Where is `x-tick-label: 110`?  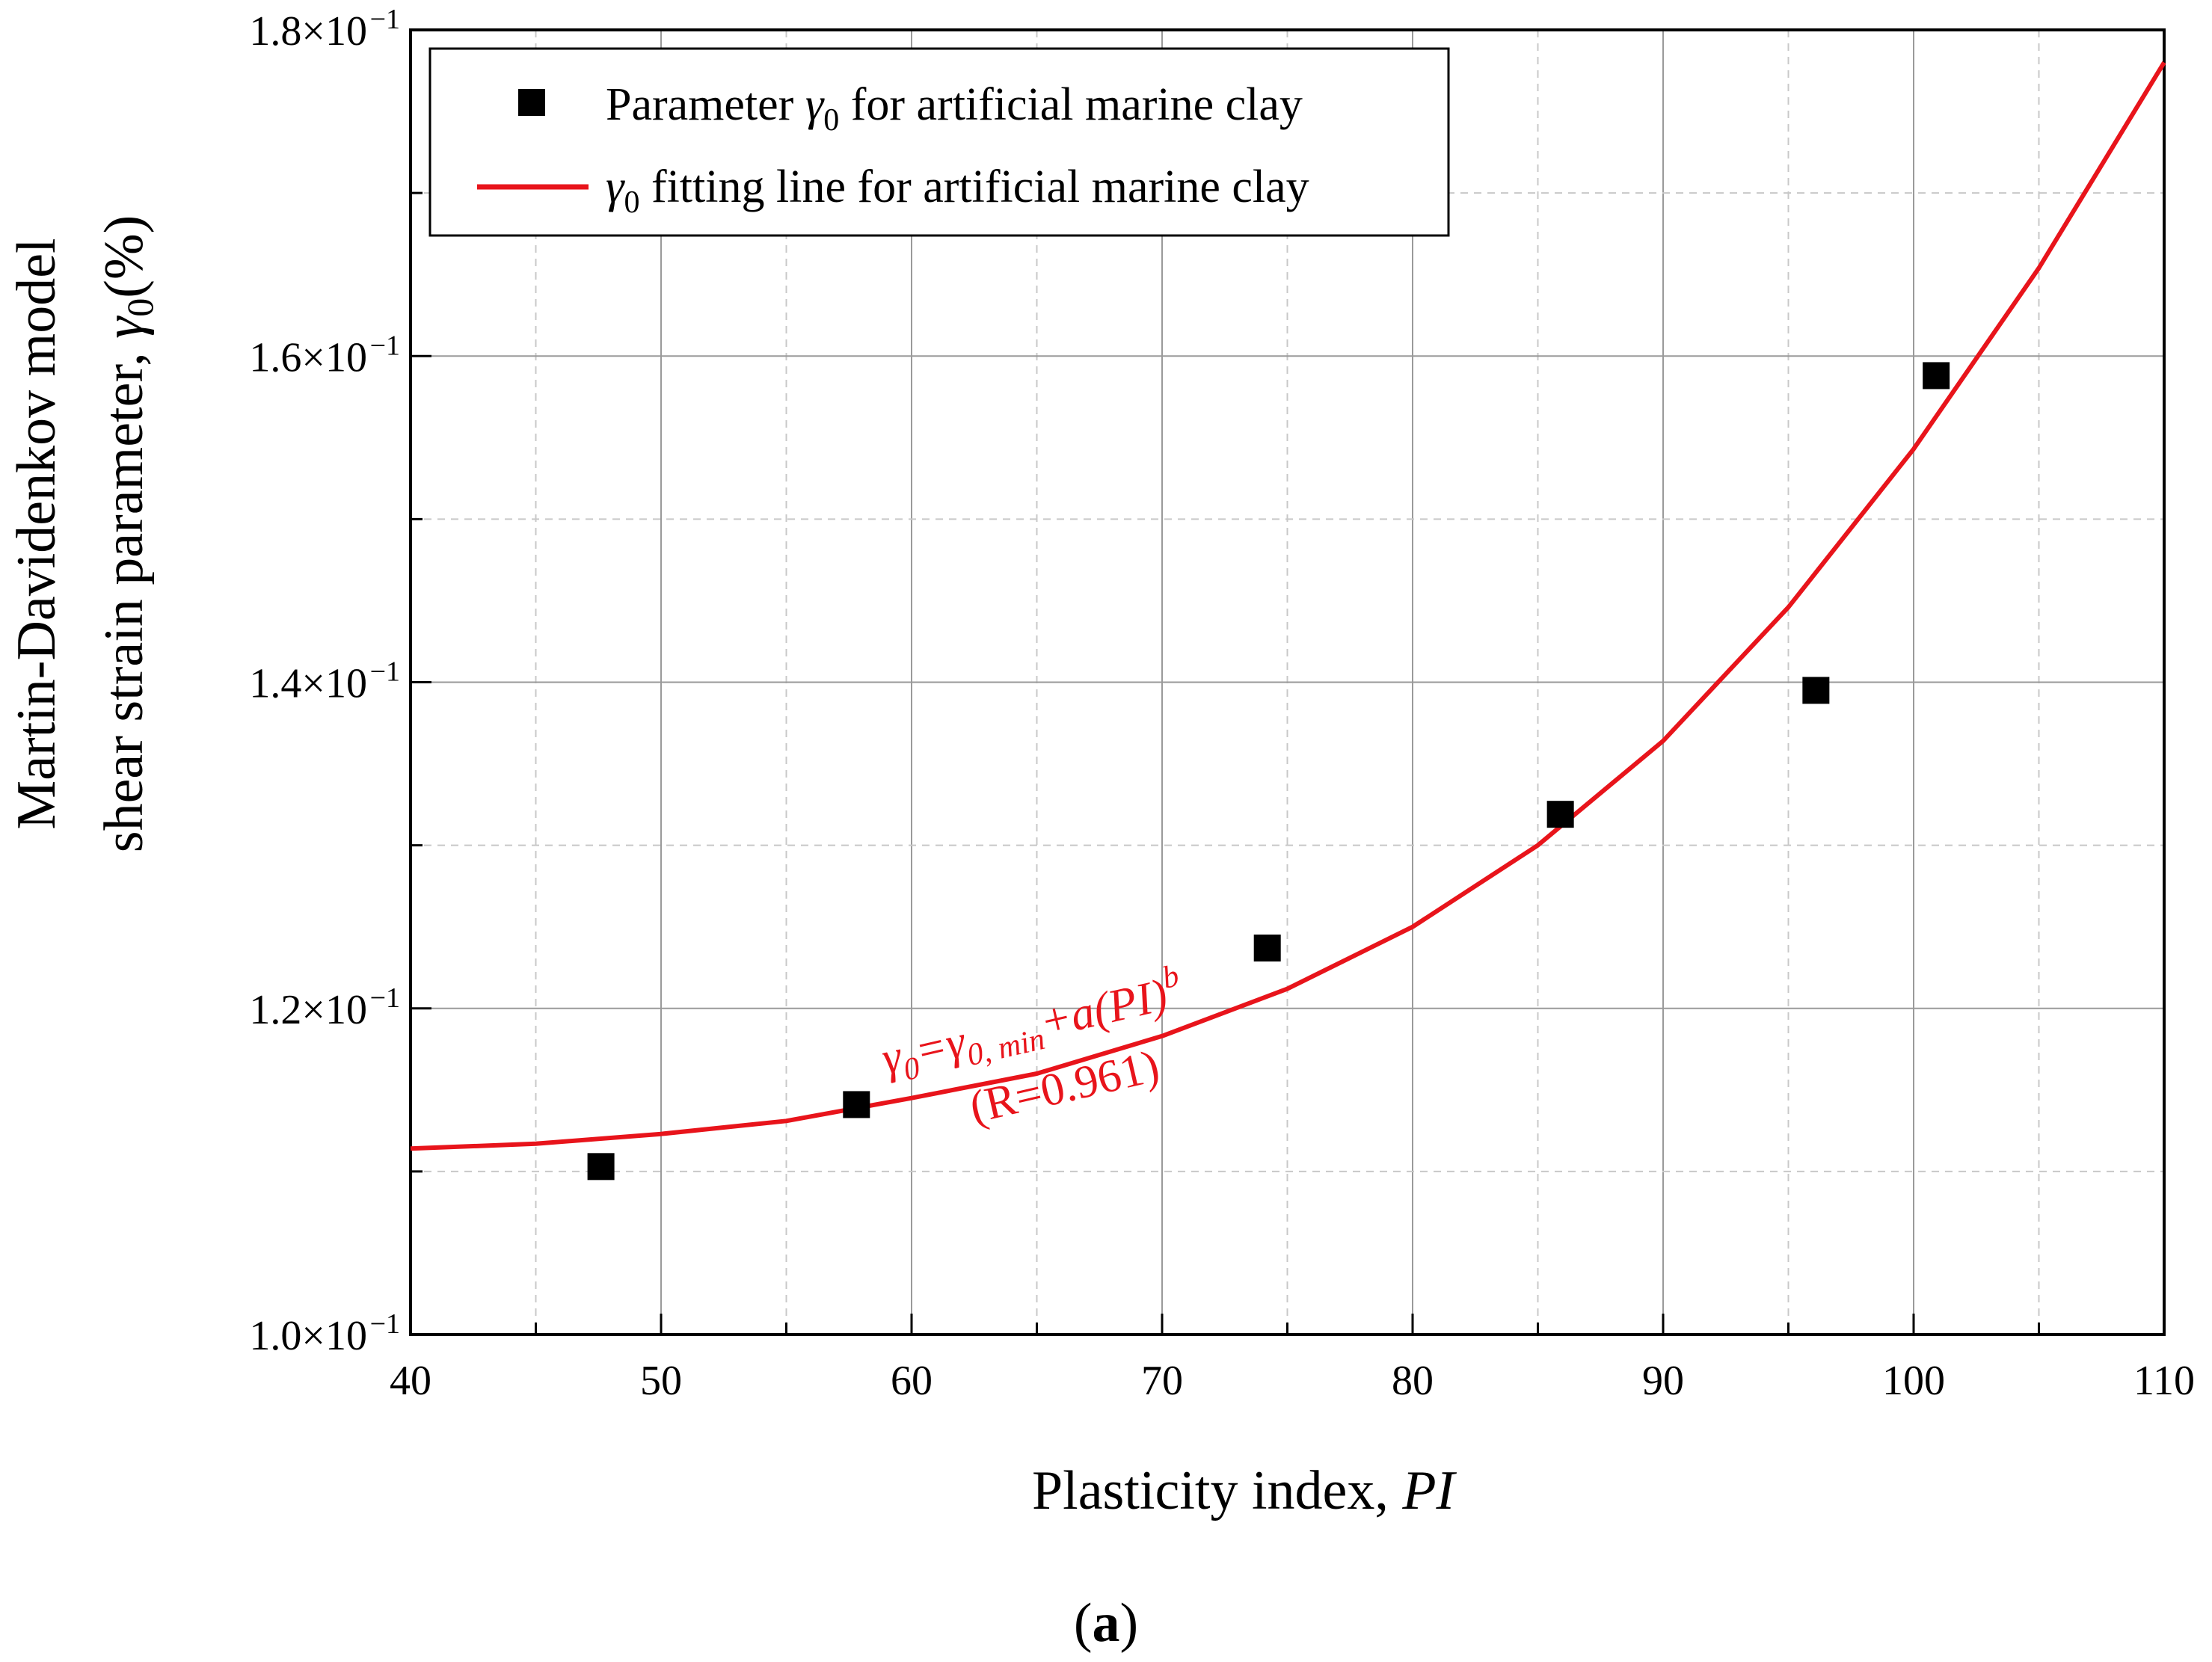
x-tick-label: 110 is located at coordinates (2164, 1381).